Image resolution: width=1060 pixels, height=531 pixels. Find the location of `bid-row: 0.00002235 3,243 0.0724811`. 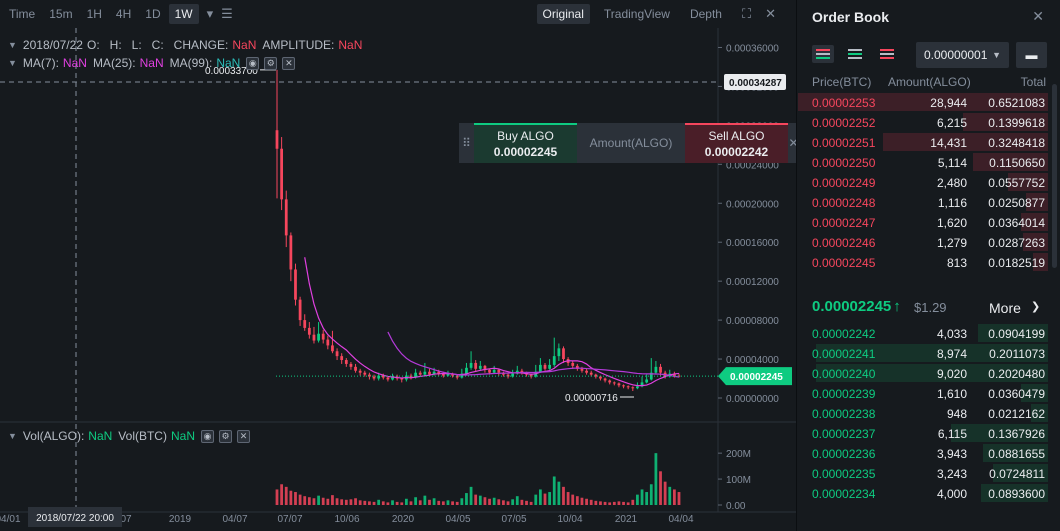

bid-row: 0.00002235 3,243 0.0724811 is located at coordinates (928, 473).